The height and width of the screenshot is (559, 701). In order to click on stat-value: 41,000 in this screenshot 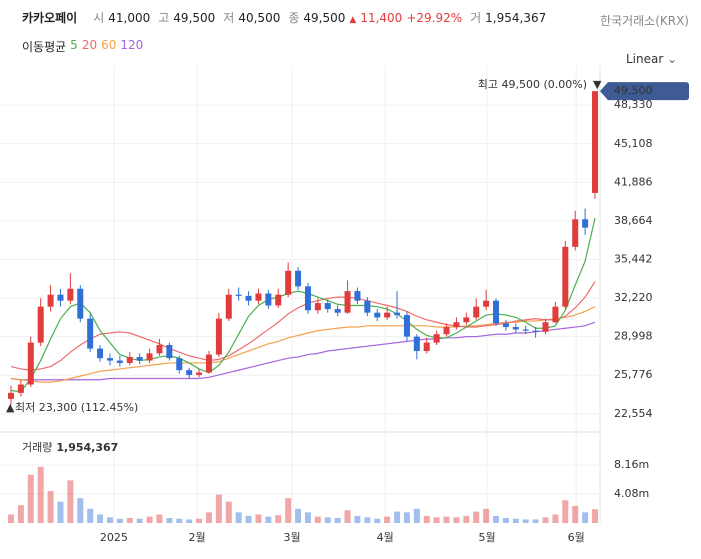, I will do `click(129, 18)`.